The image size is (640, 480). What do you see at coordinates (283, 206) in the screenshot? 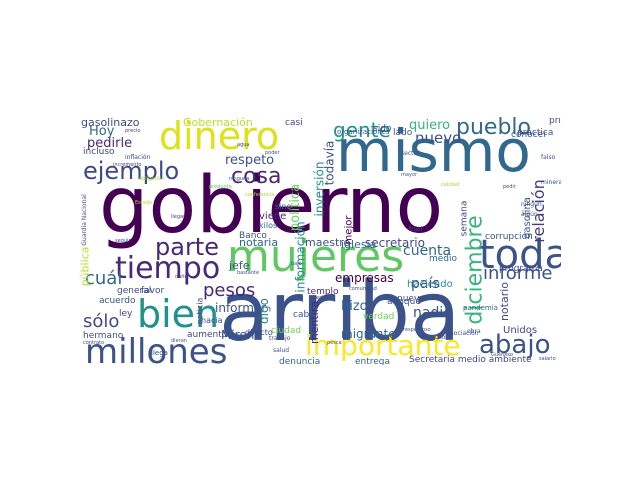
I see `cloud-word: sino` at bounding box center [283, 206].